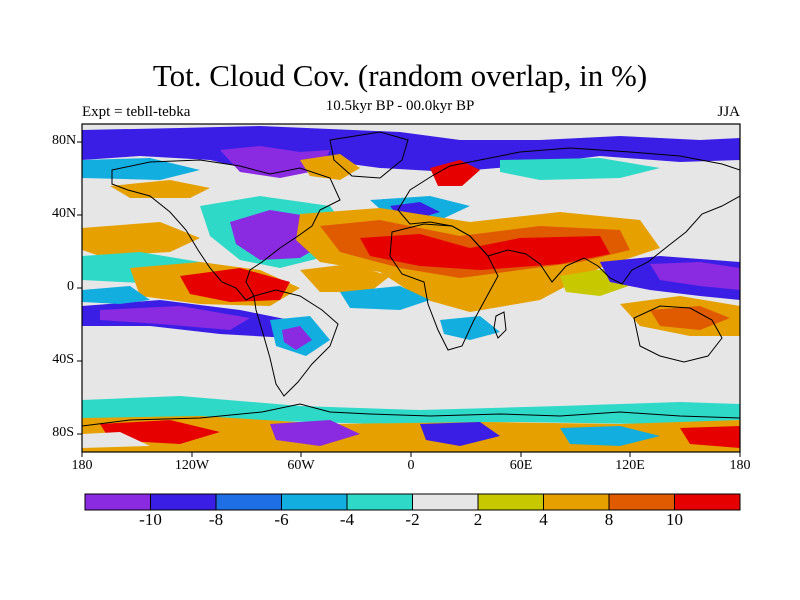 Image resolution: width=800 pixels, height=600 pixels. Describe the element at coordinates (411, 465) in the screenshot. I see `lon-label-0: 0` at that location.